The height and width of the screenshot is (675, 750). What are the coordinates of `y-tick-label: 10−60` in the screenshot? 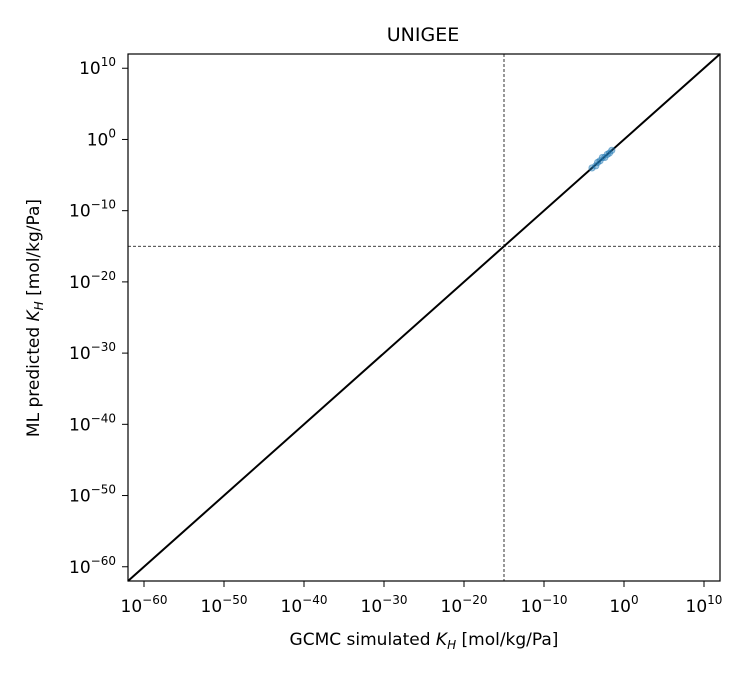 It's located at (92, 566).